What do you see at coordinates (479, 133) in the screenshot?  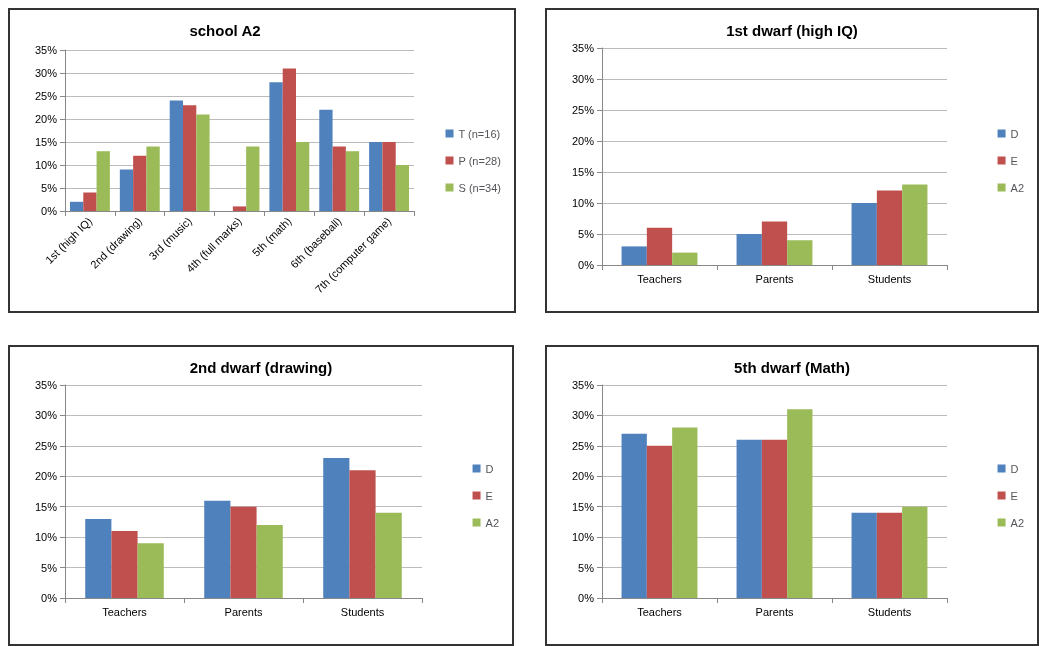 I see `legend-label: T (n=16)` at bounding box center [479, 133].